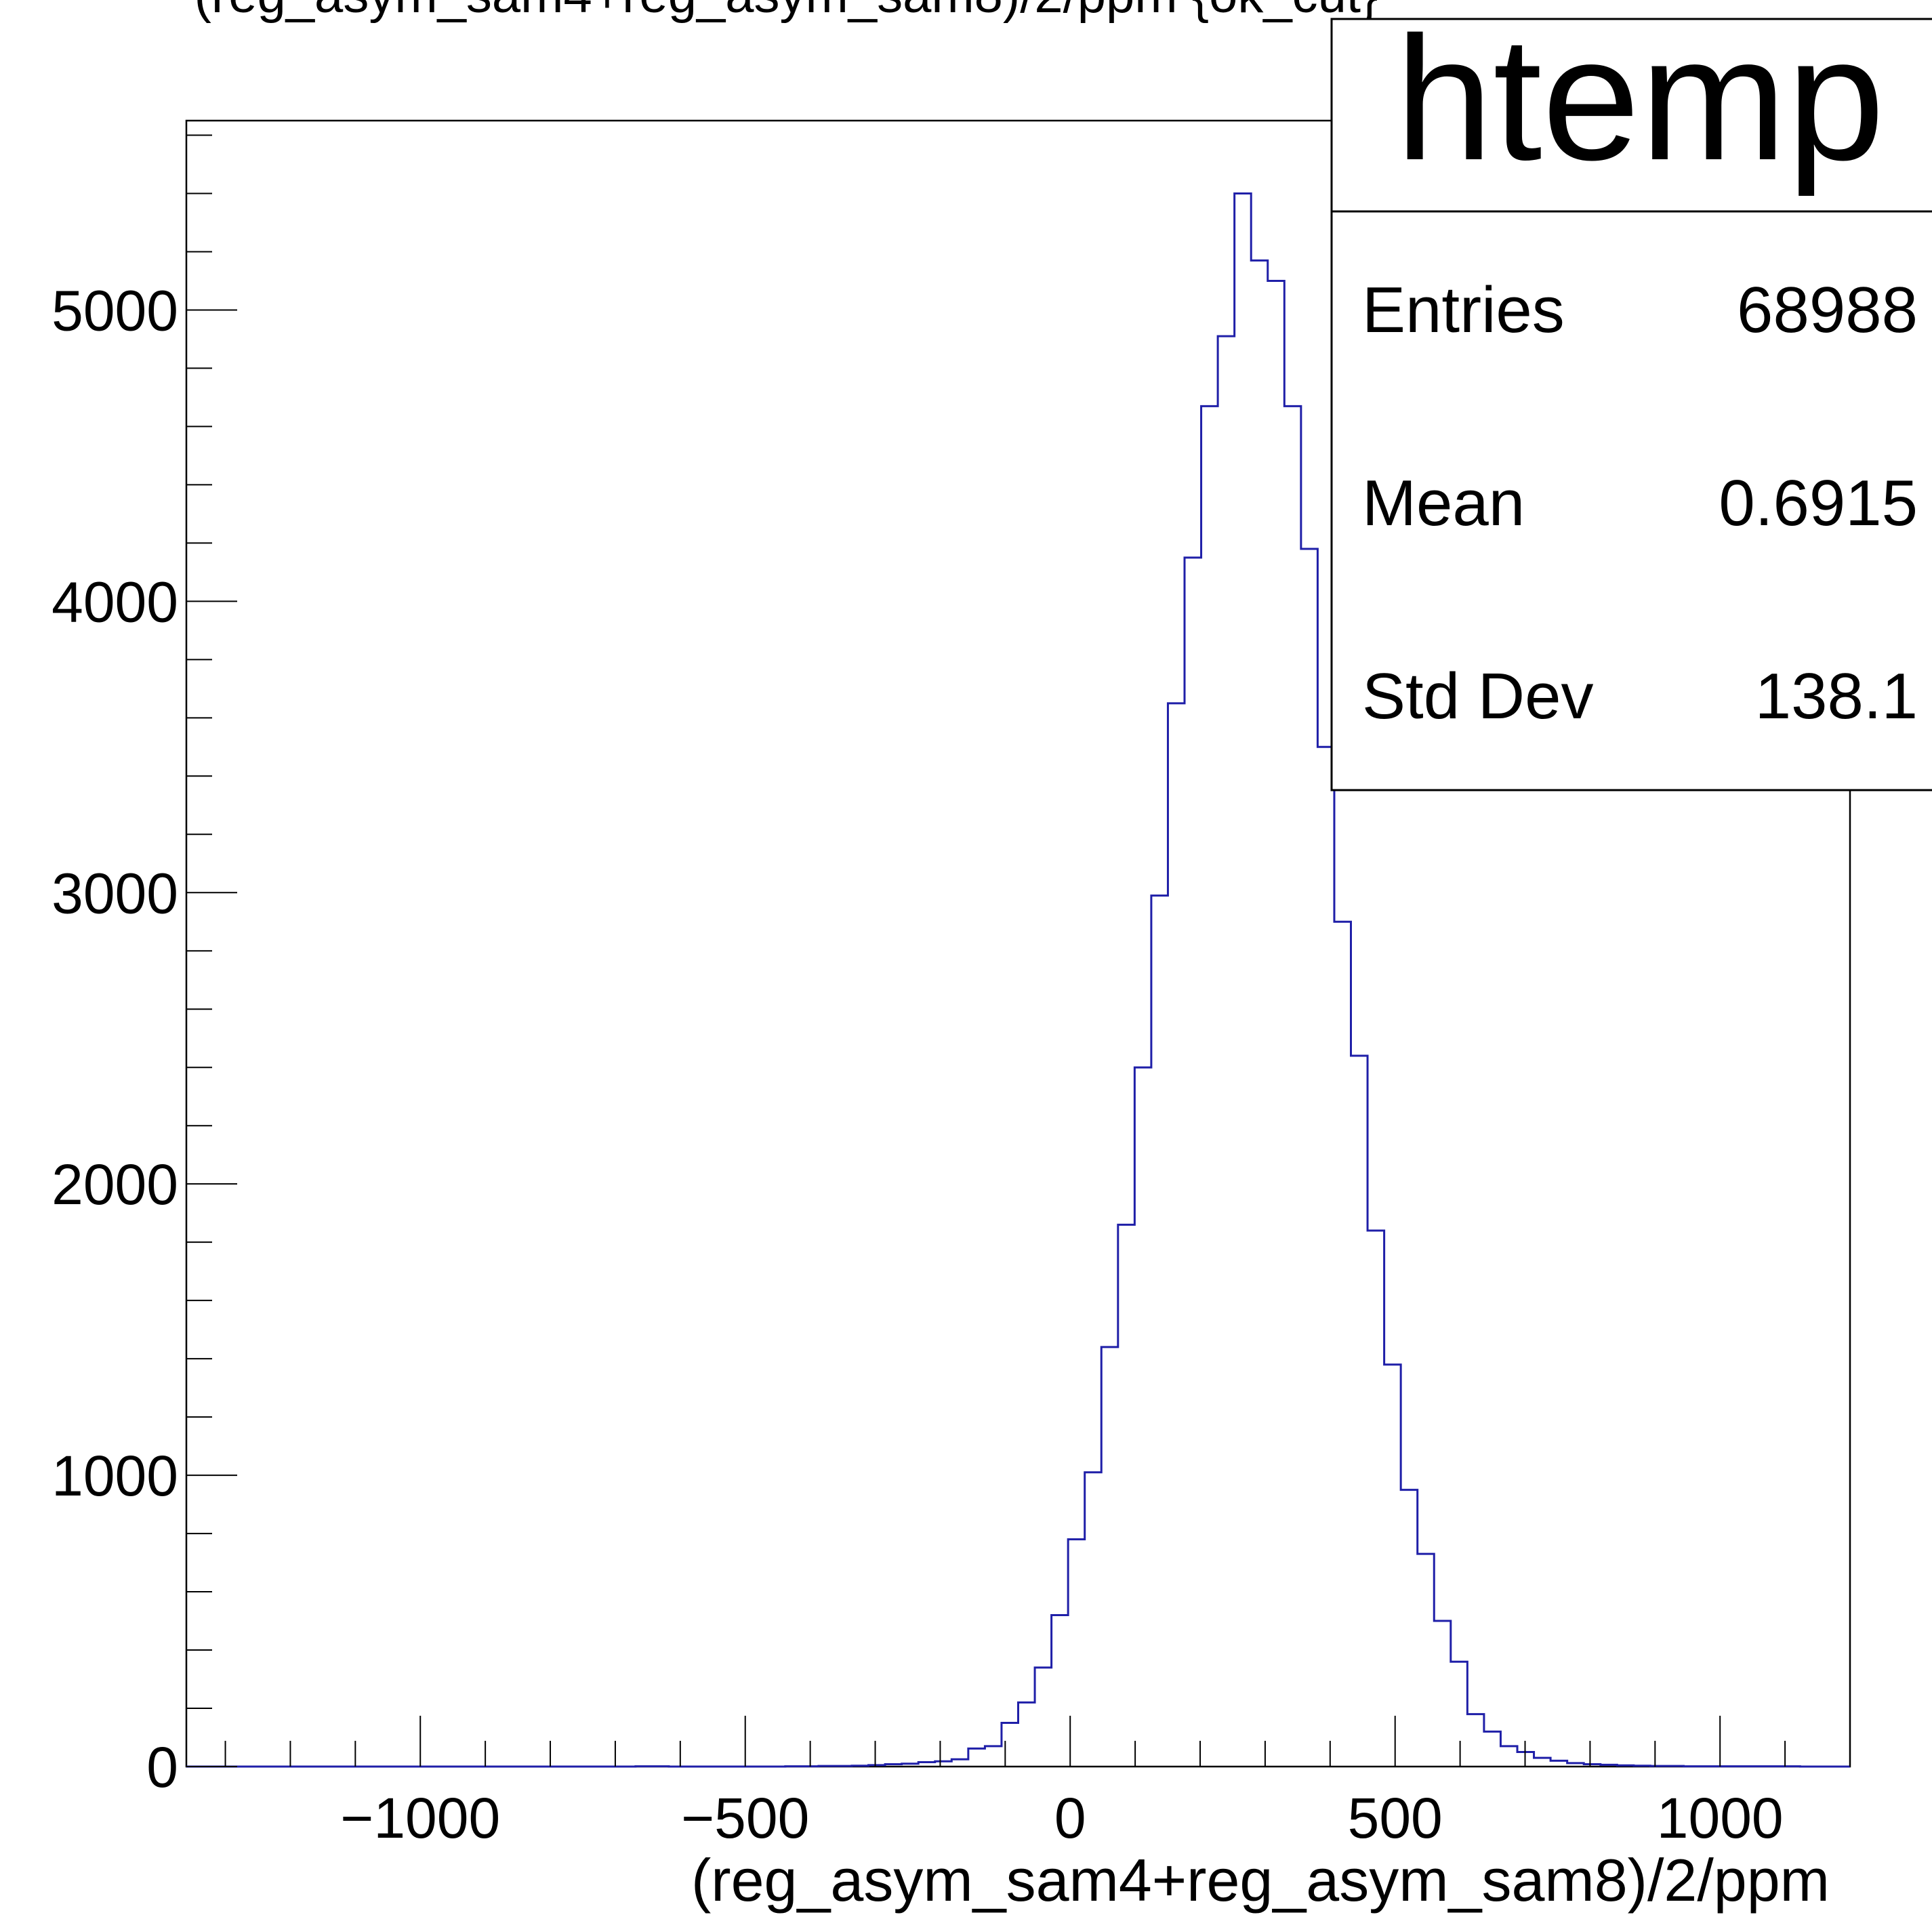 The width and height of the screenshot is (1932, 1917). What do you see at coordinates (1631, 404) in the screenshot?
I see `stats-box-frame` at bounding box center [1631, 404].